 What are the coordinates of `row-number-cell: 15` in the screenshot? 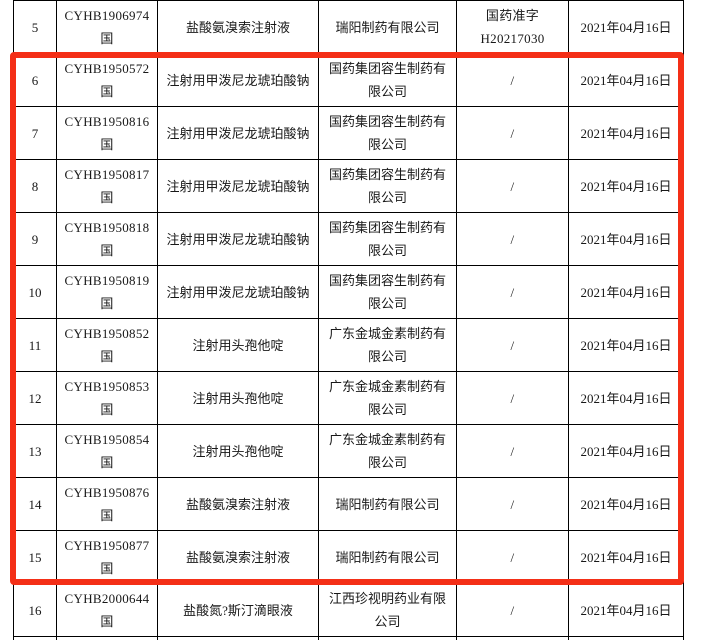 It's located at (35, 557).